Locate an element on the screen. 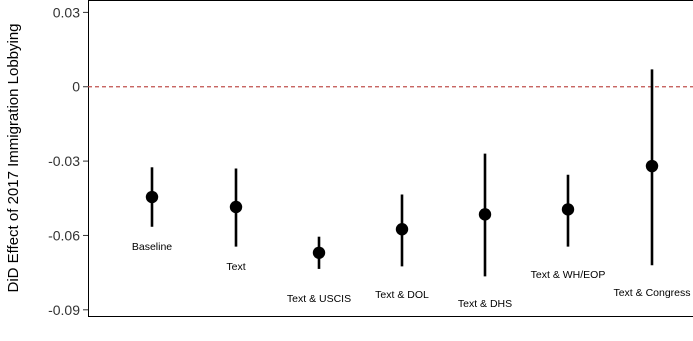  point-label: Text & USCIS is located at coordinates (319, 299).